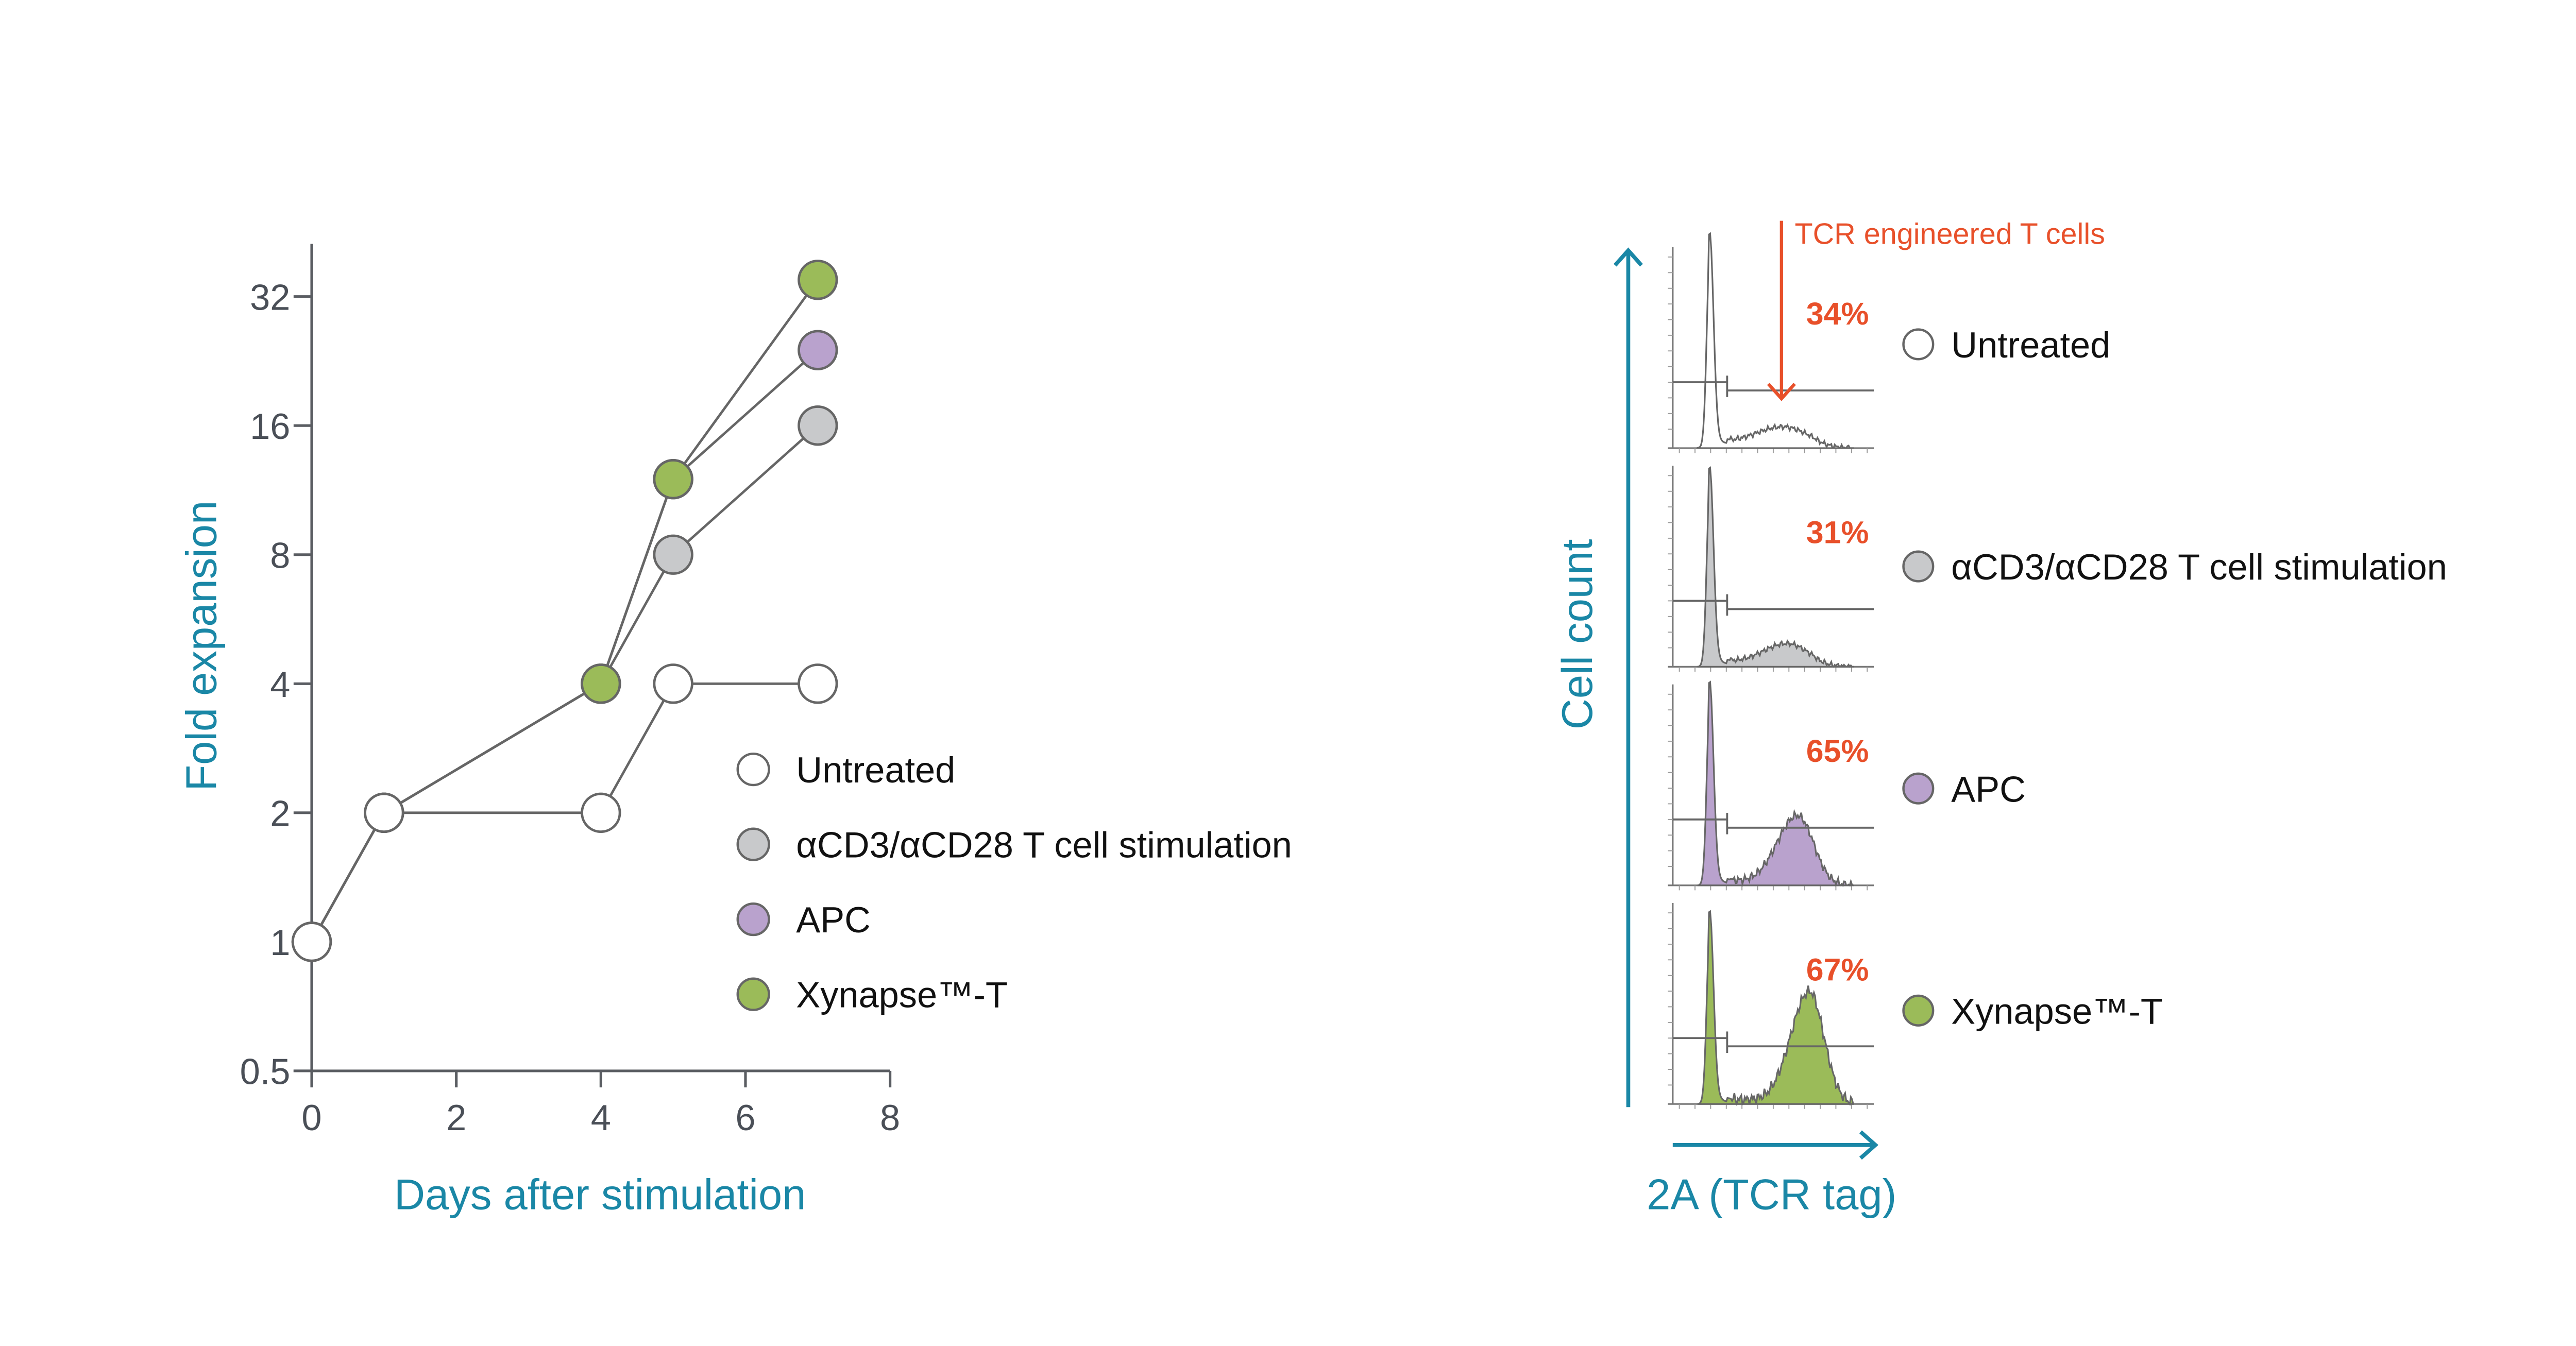 The width and height of the screenshot is (2576, 1346). What do you see at coordinates (270, 297) in the screenshot?
I see `y-tick-label: 32` at bounding box center [270, 297].